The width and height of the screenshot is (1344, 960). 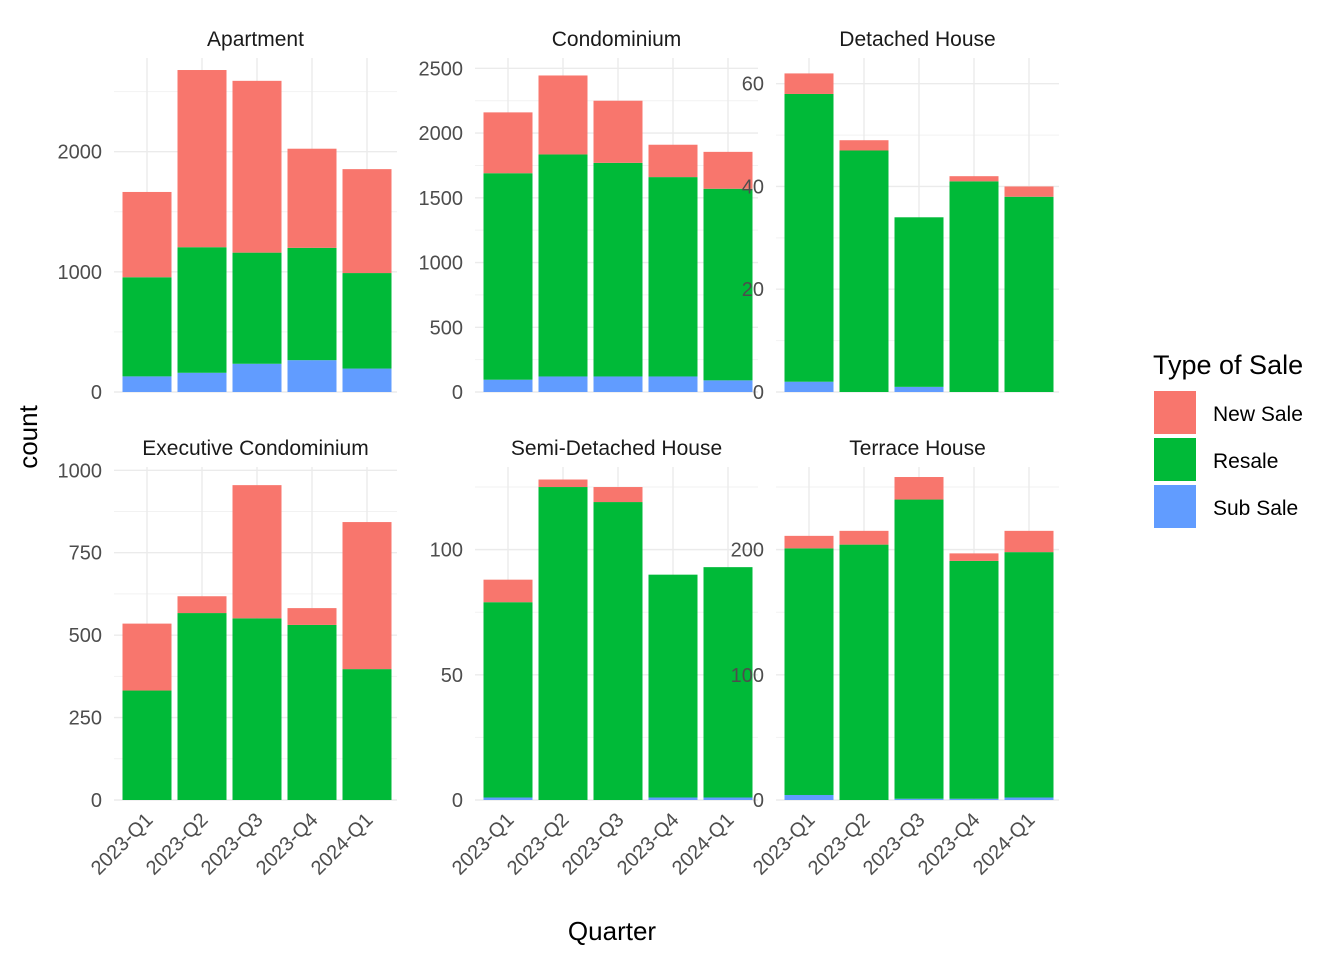 What do you see at coordinates (753, 290) in the screenshot?
I see `y-tick-label: 20` at bounding box center [753, 290].